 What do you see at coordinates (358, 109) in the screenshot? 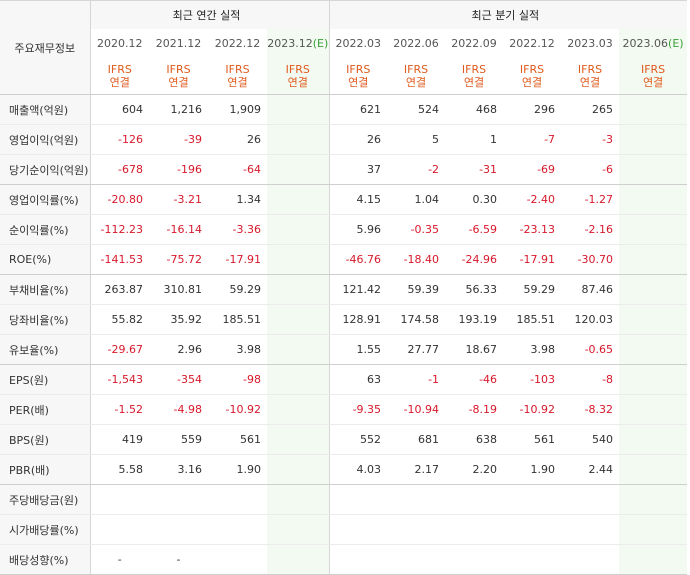
I see `table-cell: 621` at bounding box center [358, 109].